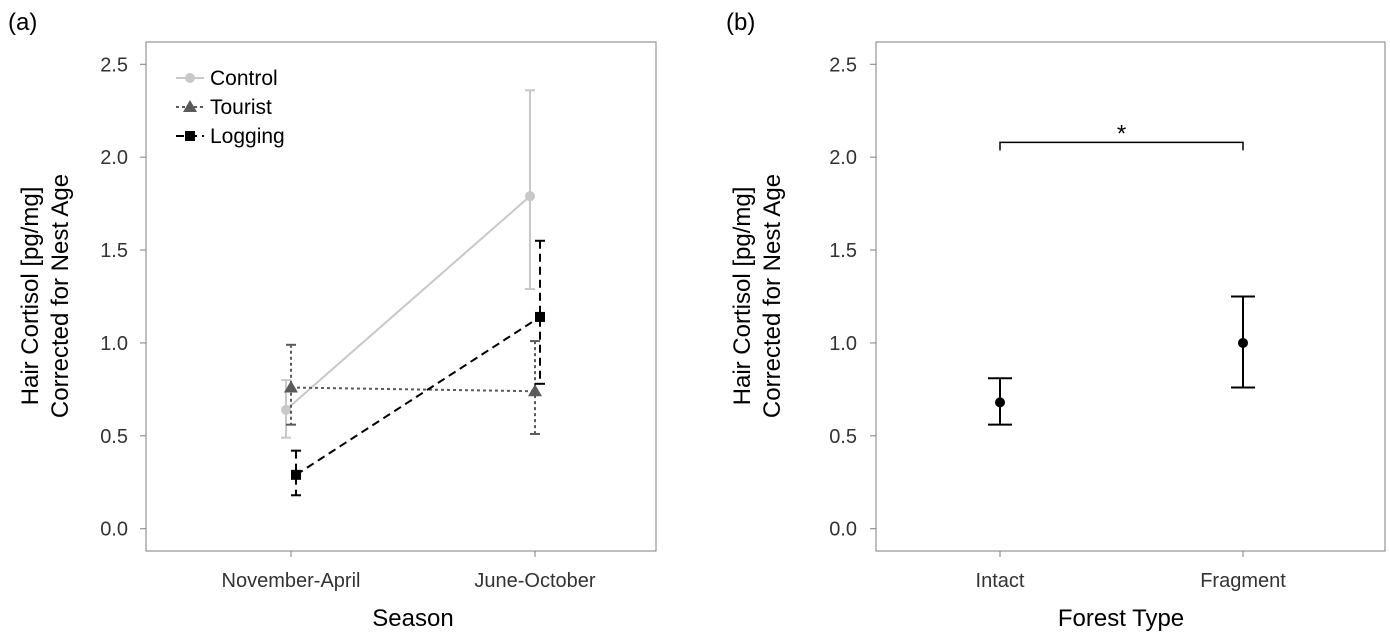 The width and height of the screenshot is (1390, 634). What do you see at coordinates (247, 136) in the screenshot?
I see `logging-legend-label: Logging` at bounding box center [247, 136].